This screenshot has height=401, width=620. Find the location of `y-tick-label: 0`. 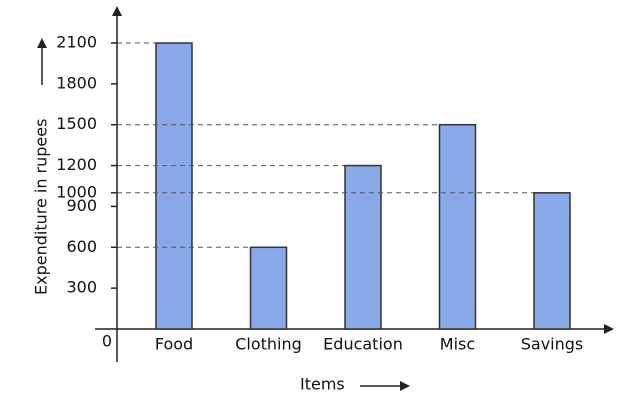

y-tick-label: 0 is located at coordinates (107, 341).